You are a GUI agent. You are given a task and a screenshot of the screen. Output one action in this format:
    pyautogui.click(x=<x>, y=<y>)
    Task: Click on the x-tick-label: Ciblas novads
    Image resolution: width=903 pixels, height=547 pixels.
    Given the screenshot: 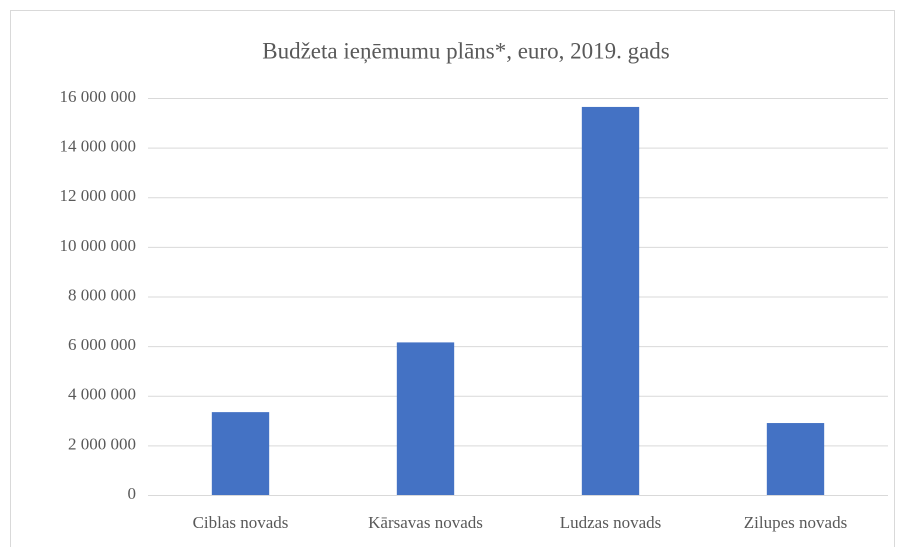 What is the action you would take?
    pyautogui.click(x=241, y=522)
    